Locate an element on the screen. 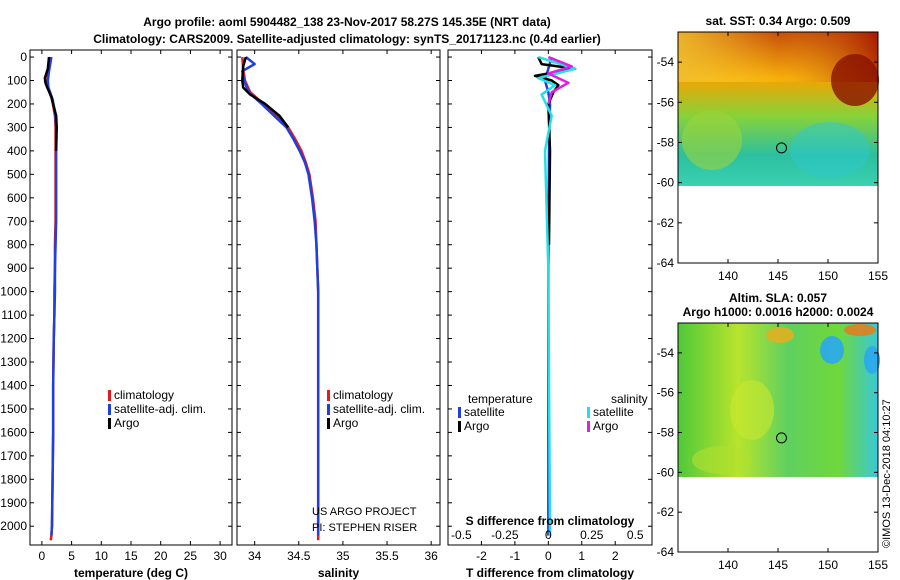 Image resolution: width=900 pixels, height=580 pixels. salinity-x-tick-label: 34.5 is located at coordinates (299, 556).